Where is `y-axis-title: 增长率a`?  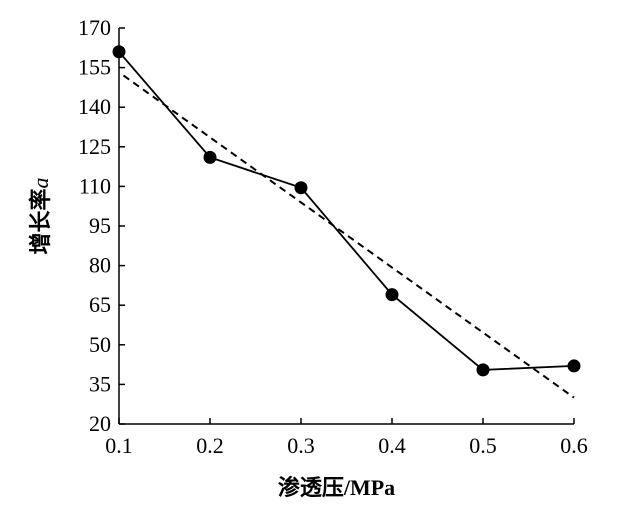
y-axis-title: 增长率a is located at coordinates (40, 215).